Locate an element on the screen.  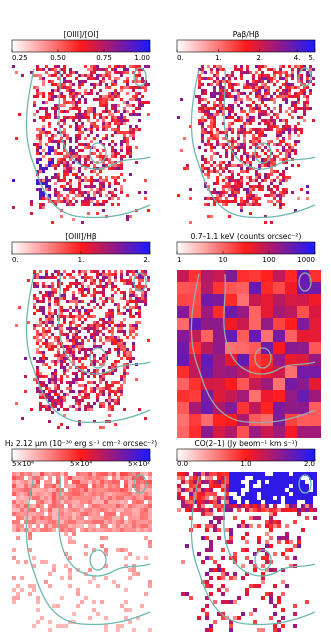
map is located at coordinates (246, 144).